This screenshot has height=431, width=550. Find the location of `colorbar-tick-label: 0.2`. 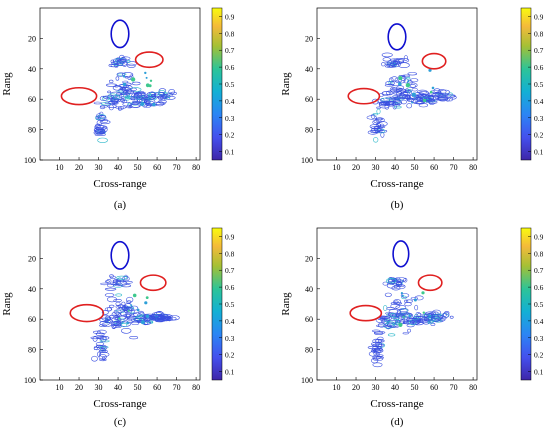

colorbar-tick-label: 0.2 is located at coordinates (539, 135).